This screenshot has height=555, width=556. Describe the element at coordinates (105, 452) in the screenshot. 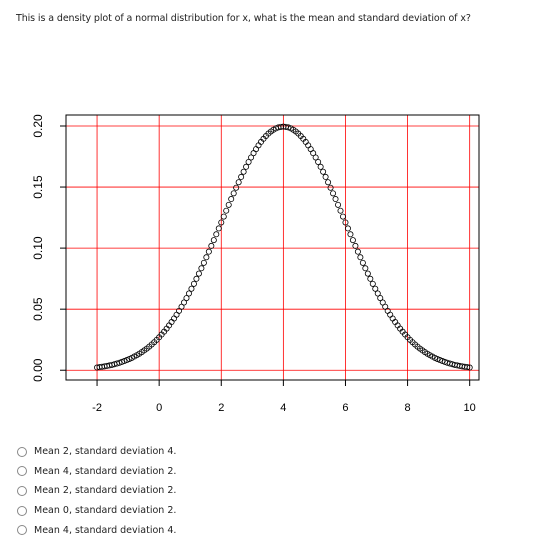

I see `option-label: Mean 2, standard deviation 4.` at that location.